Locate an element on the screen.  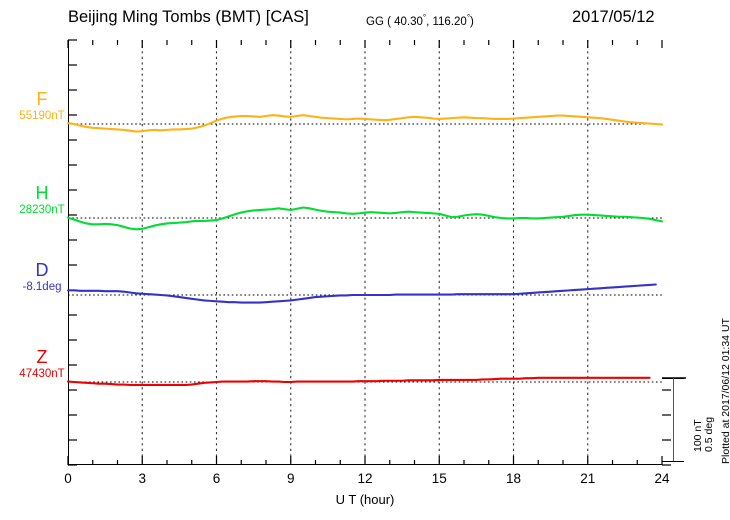
component-label-f: F 55190nT is located at coordinates (41, 106).